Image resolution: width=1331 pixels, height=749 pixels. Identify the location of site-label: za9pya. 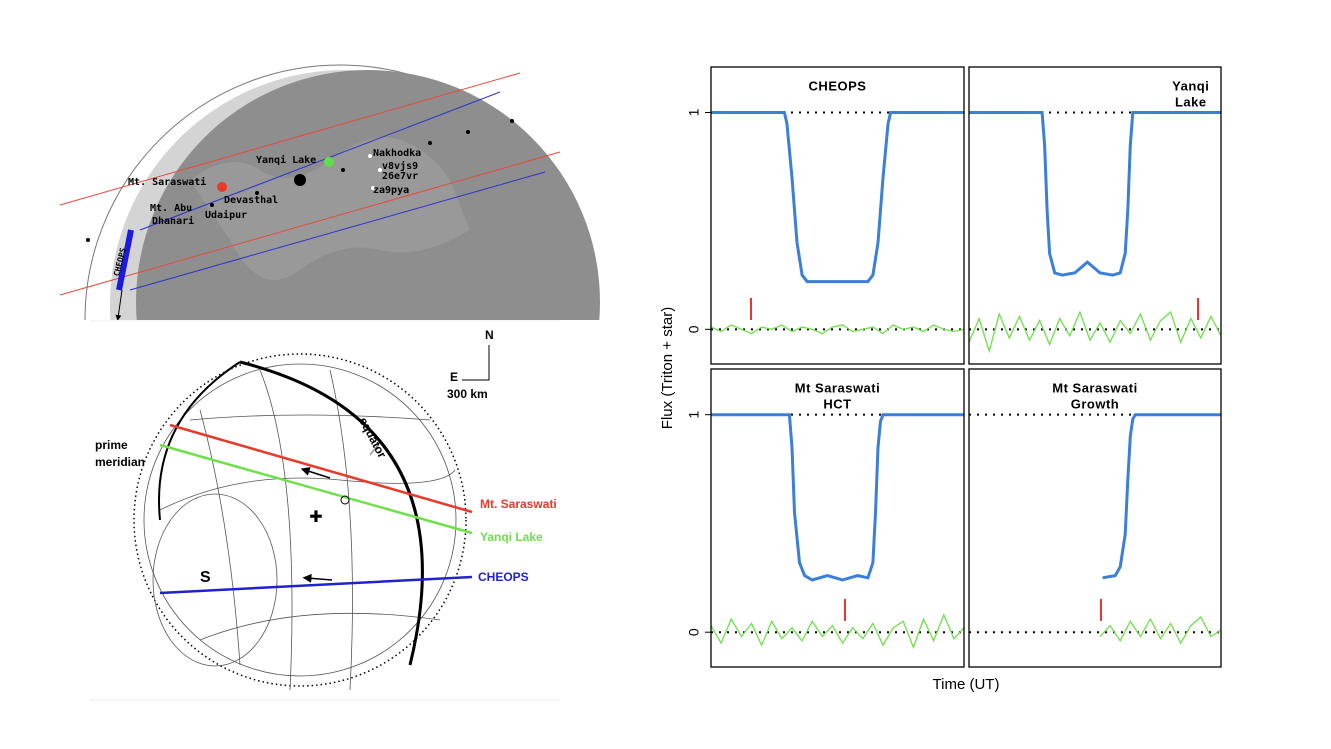
(391, 190).